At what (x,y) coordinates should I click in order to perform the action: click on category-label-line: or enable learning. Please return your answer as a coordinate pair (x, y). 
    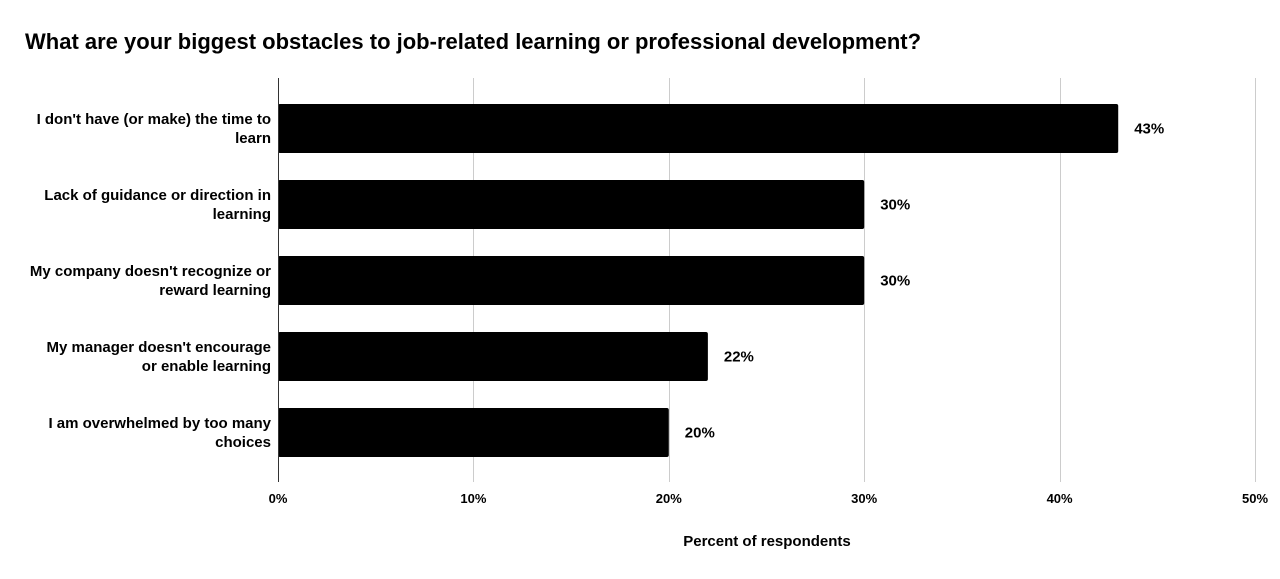
    Looking at the image, I should click on (206, 366).